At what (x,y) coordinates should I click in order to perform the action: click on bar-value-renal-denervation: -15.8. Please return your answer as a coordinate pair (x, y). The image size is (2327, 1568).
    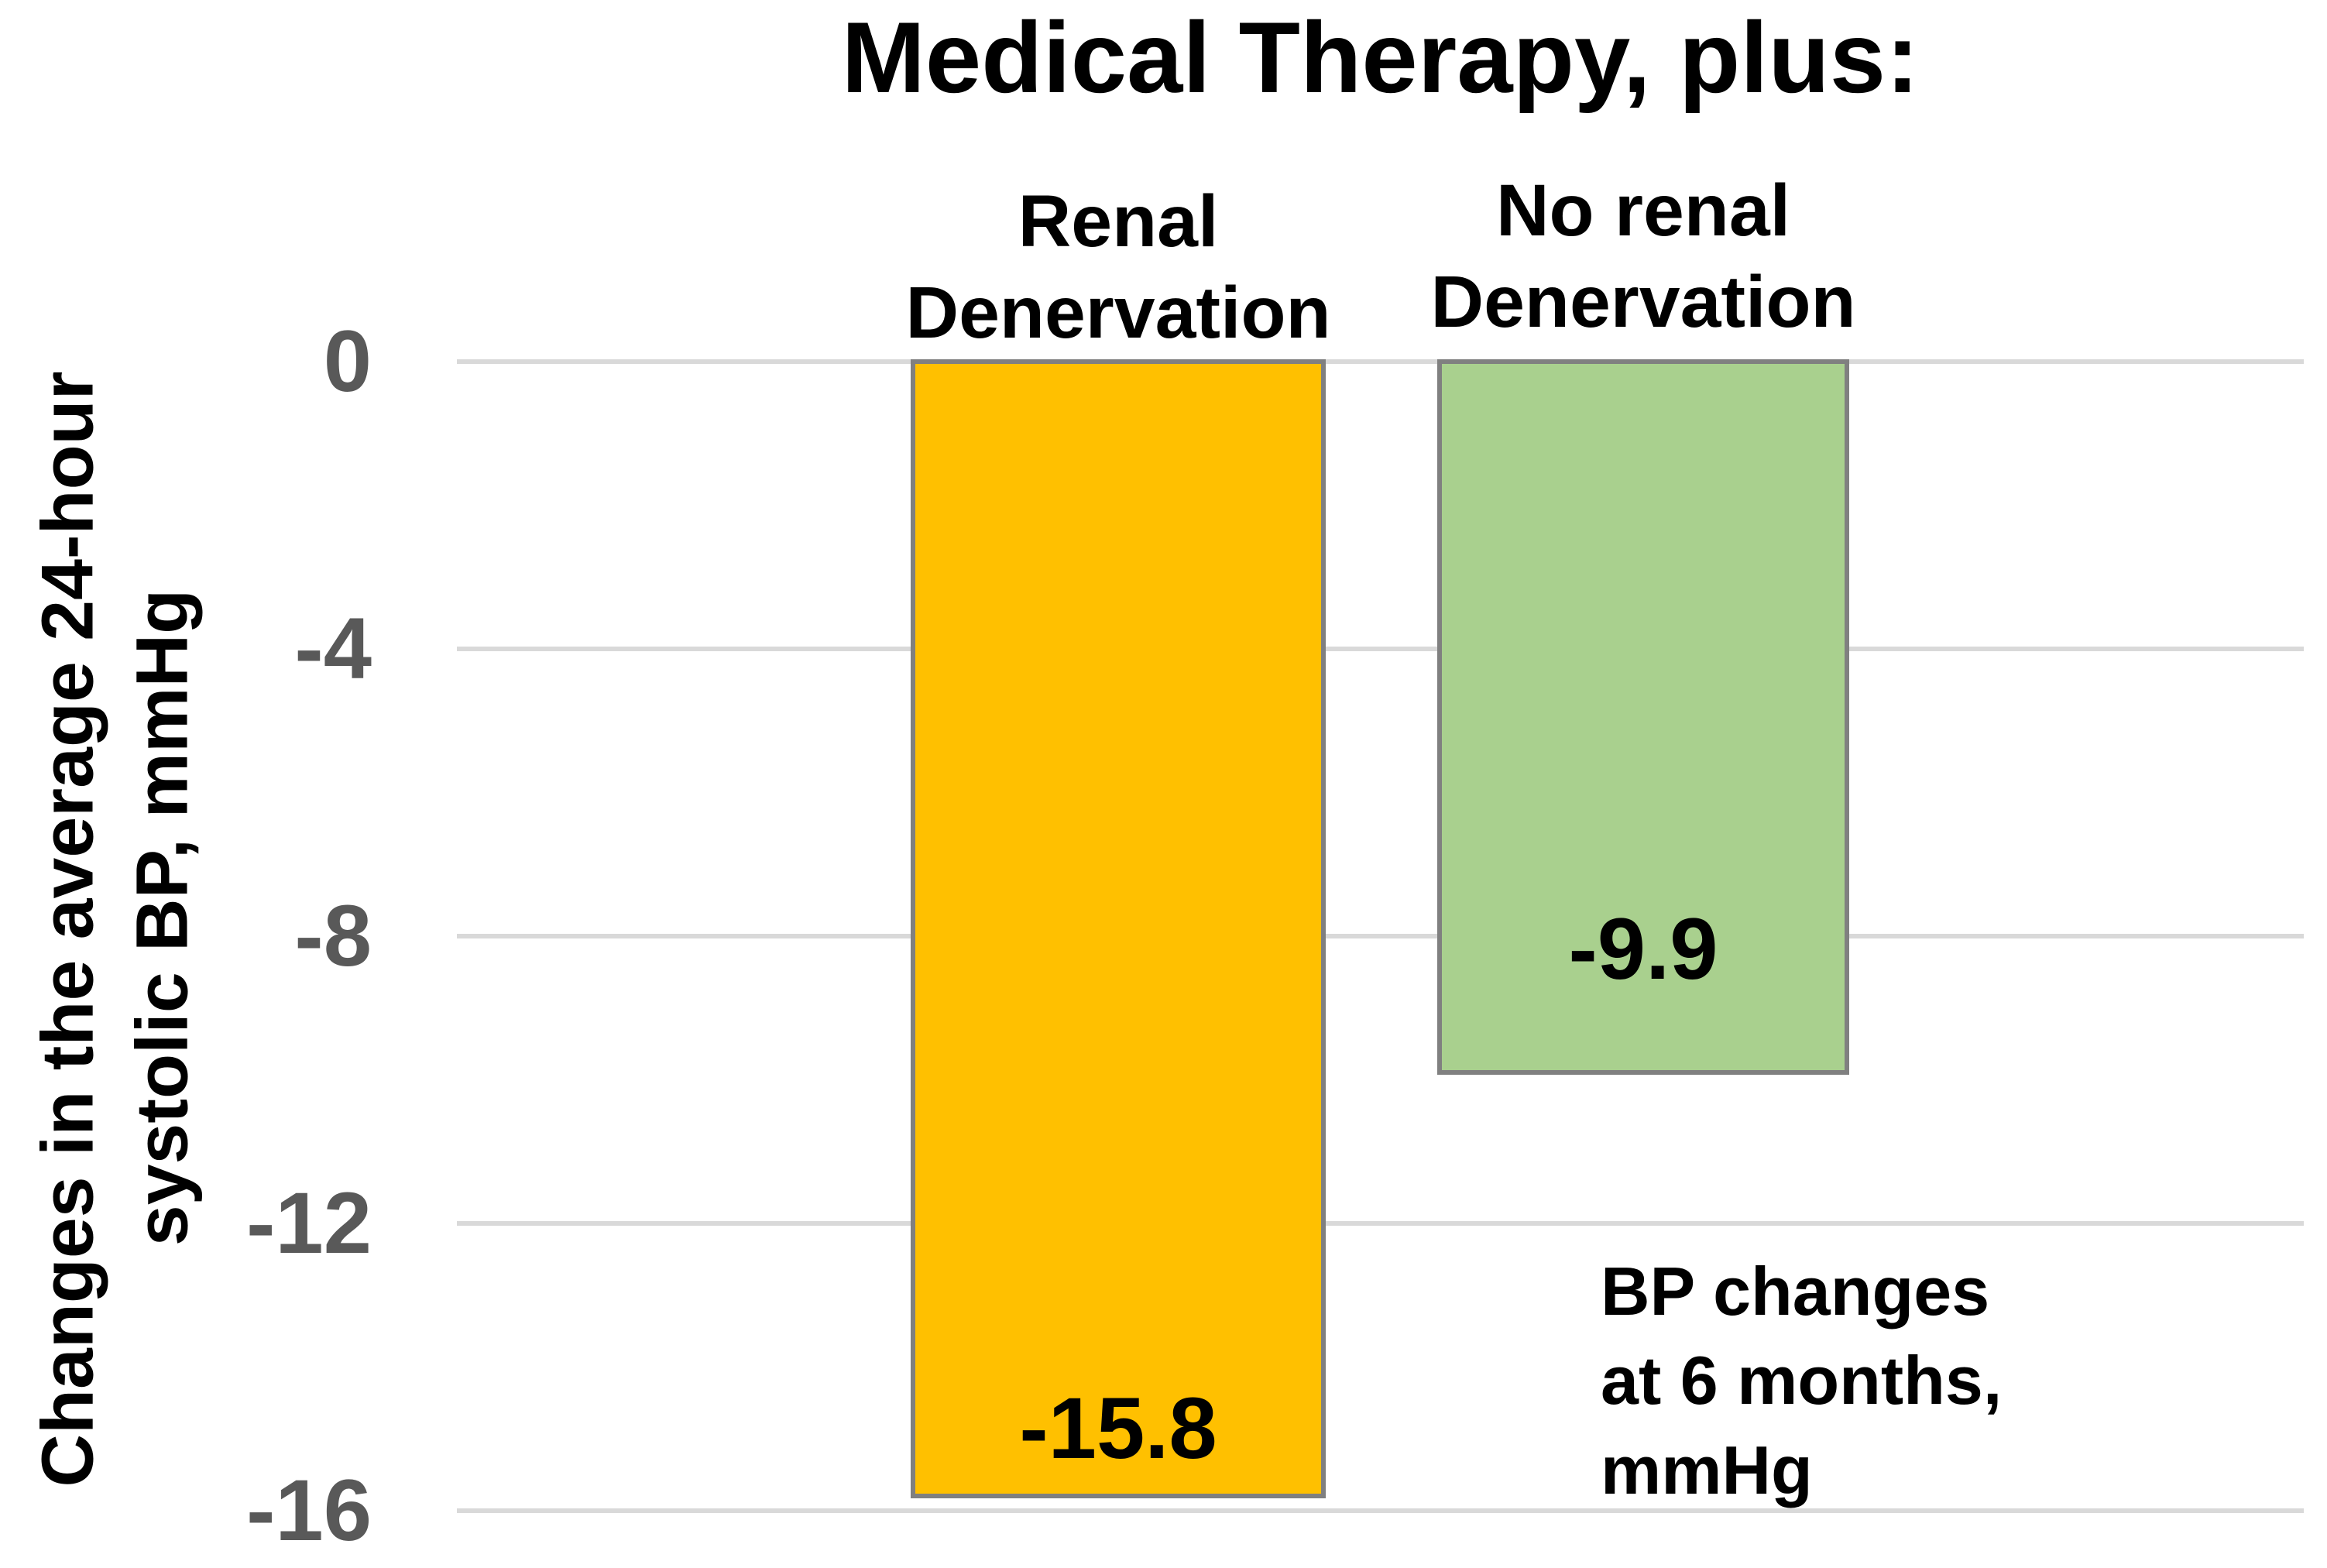
    Looking at the image, I should click on (1118, 1428).